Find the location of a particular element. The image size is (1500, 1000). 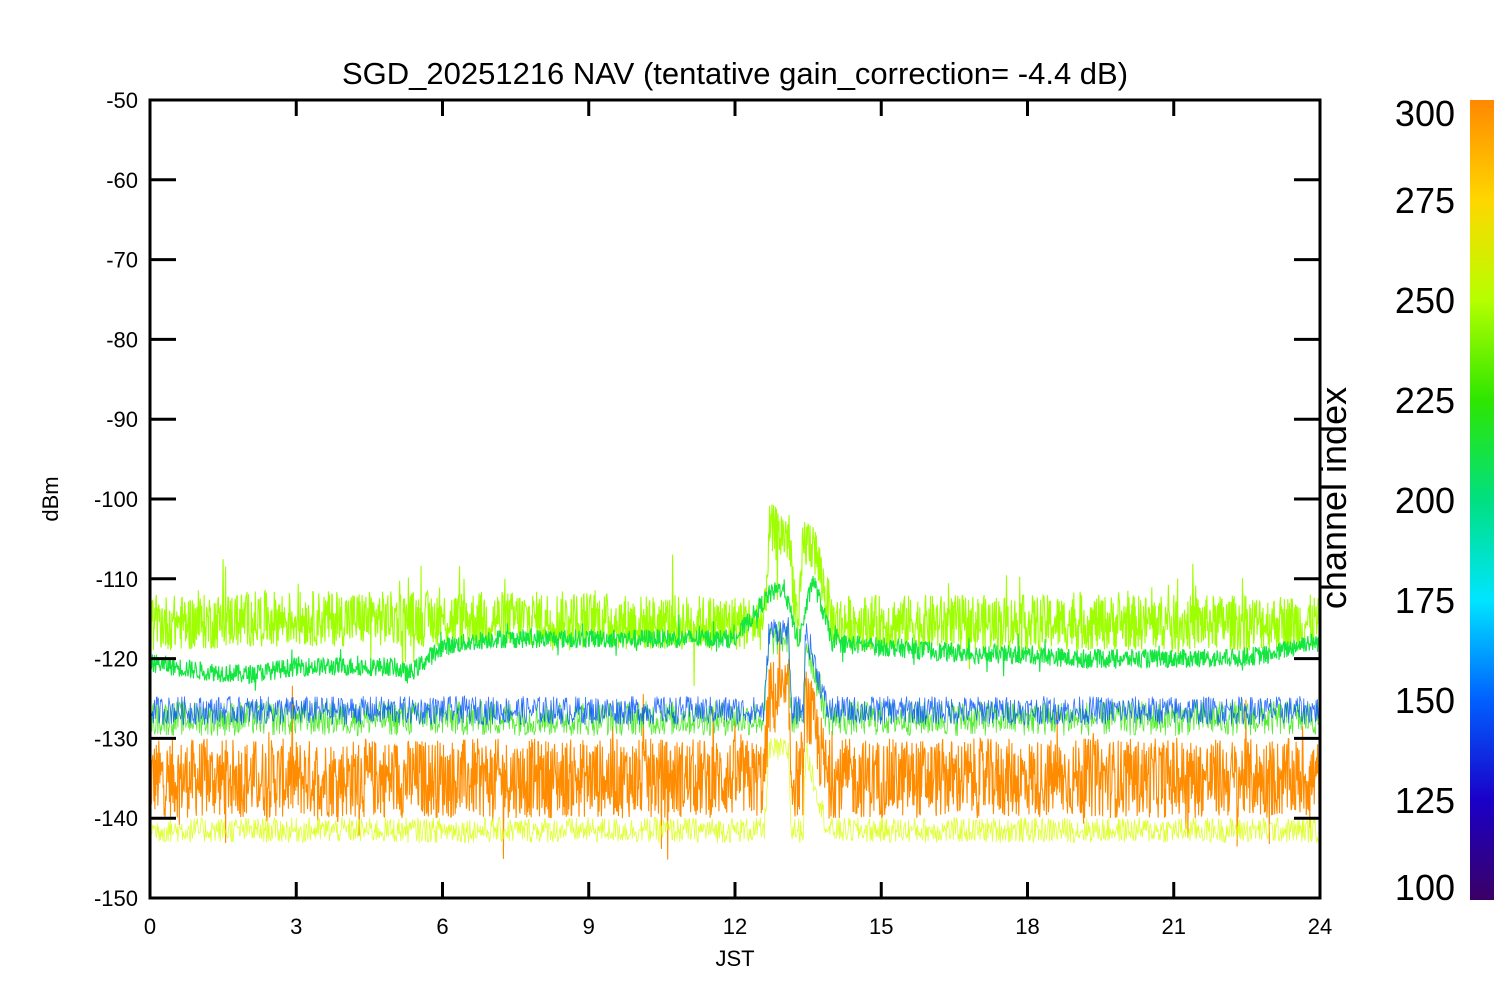

x-tick-label: 12 is located at coordinates (735, 926).